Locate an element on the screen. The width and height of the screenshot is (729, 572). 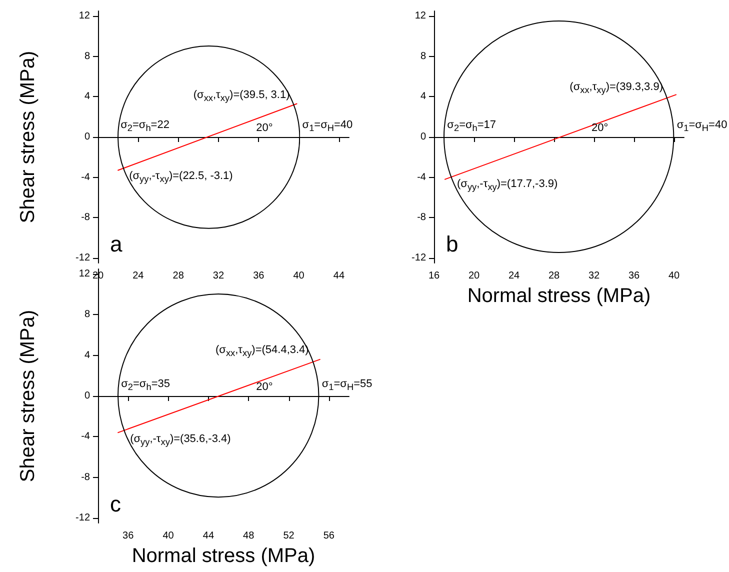
annotation: (σ$_{yy}$,-τ$_{xy}$)=(35.6,-3.4) is located at coordinates (180, 440).